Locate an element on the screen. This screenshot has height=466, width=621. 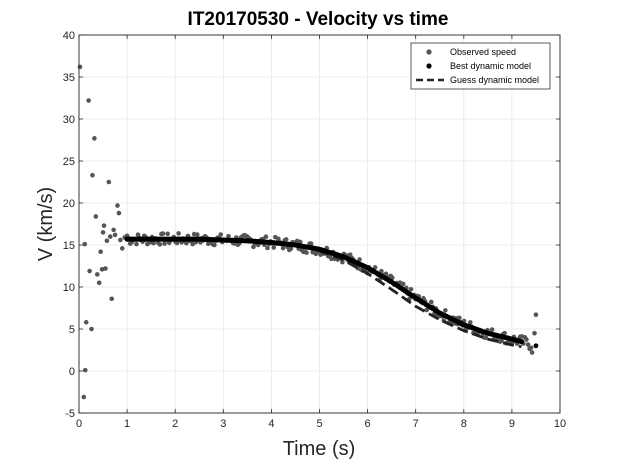
y-tick-label: 0 is located at coordinates (72, 372).